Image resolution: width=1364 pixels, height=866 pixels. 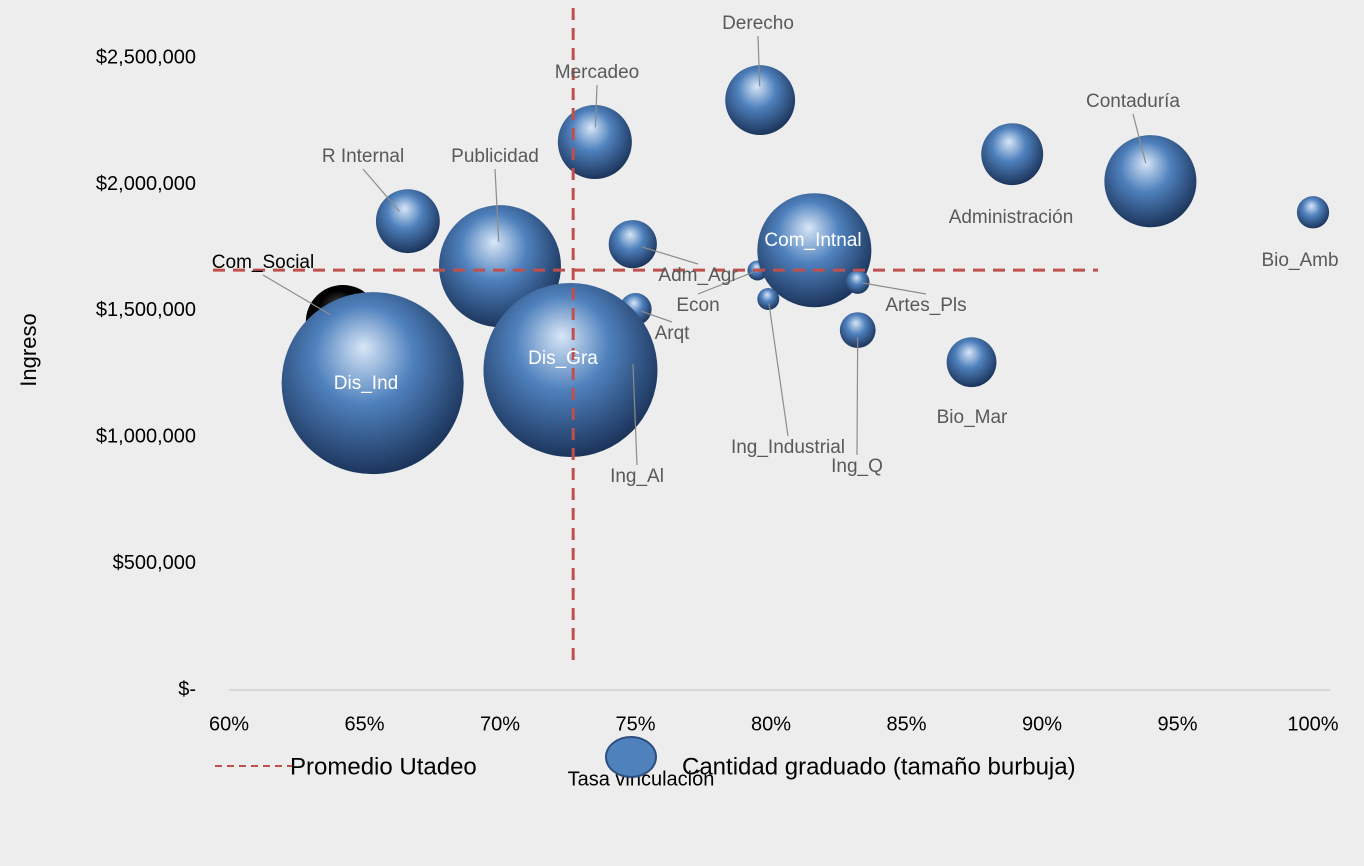 What do you see at coordinates (597, 72) in the screenshot?
I see `bubble-label: Mercadeo` at bounding box center [597, 72].